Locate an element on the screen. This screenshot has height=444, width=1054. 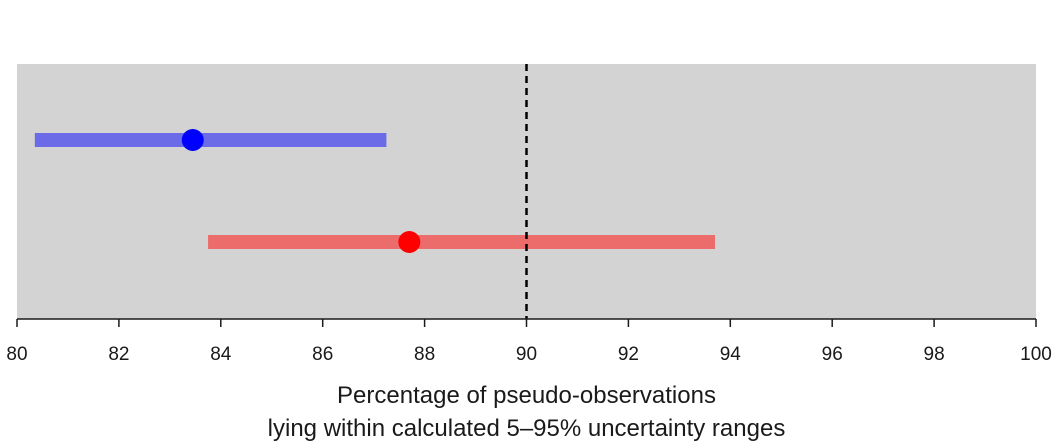
x-tick-label-88: 88 is located at coordinates (424, 354).